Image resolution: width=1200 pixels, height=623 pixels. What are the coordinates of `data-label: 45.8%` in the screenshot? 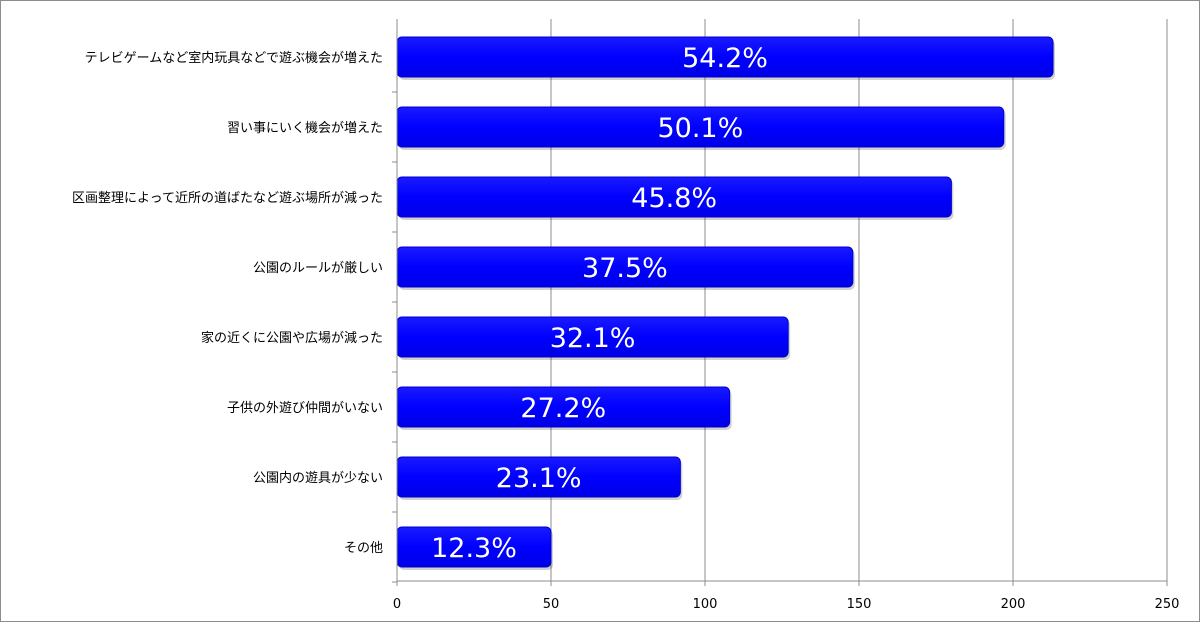 It's located at (674, 198).